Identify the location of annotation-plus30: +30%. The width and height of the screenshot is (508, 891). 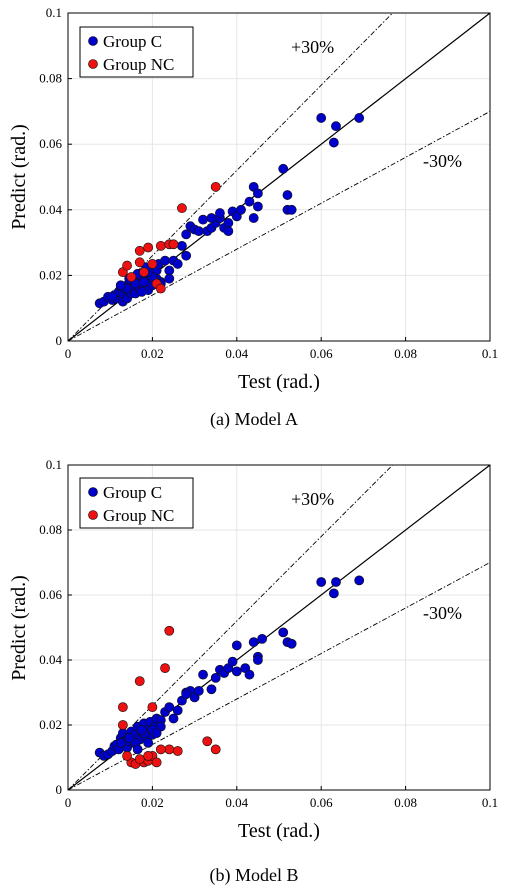
(312, 47).